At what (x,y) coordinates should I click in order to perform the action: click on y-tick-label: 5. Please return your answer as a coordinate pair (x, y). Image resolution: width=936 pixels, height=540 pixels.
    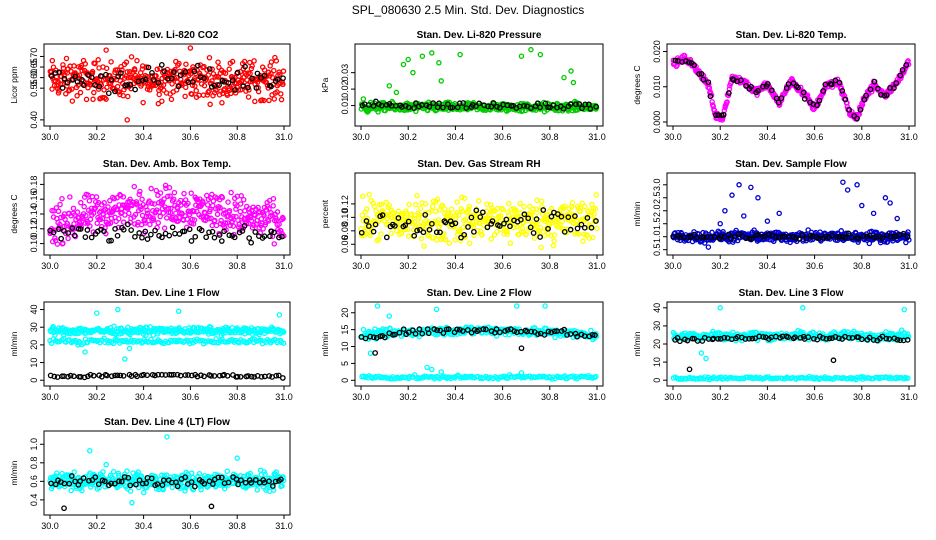
    Looking at the image, I should click on (345, 363).